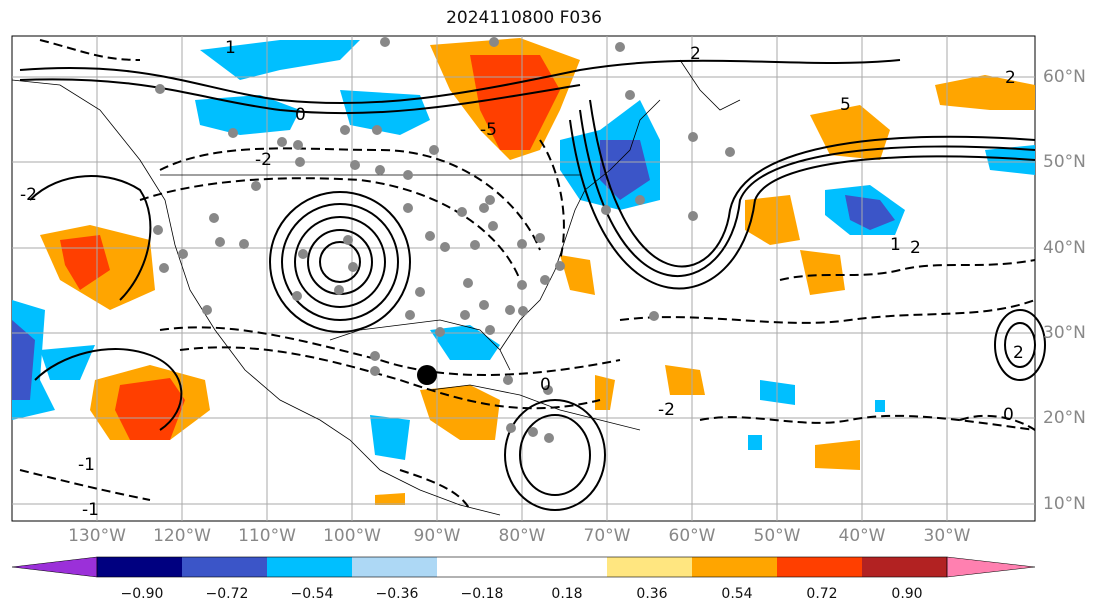 The height and width of the screenshot is (615, 1105). Describe the element at coordinates (142, 594) in the screenshot. I see `colorbar-tick-label: −0.90` at that location.